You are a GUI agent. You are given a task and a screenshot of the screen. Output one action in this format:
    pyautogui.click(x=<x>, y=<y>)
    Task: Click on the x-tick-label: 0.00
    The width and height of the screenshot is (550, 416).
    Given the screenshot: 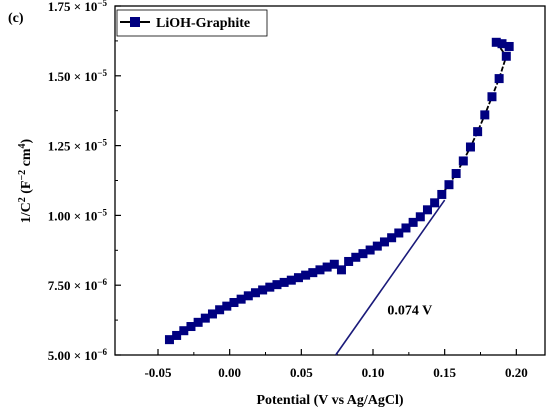 What is the action you would take?
    pyautogui.click(x=229, y=372)
    